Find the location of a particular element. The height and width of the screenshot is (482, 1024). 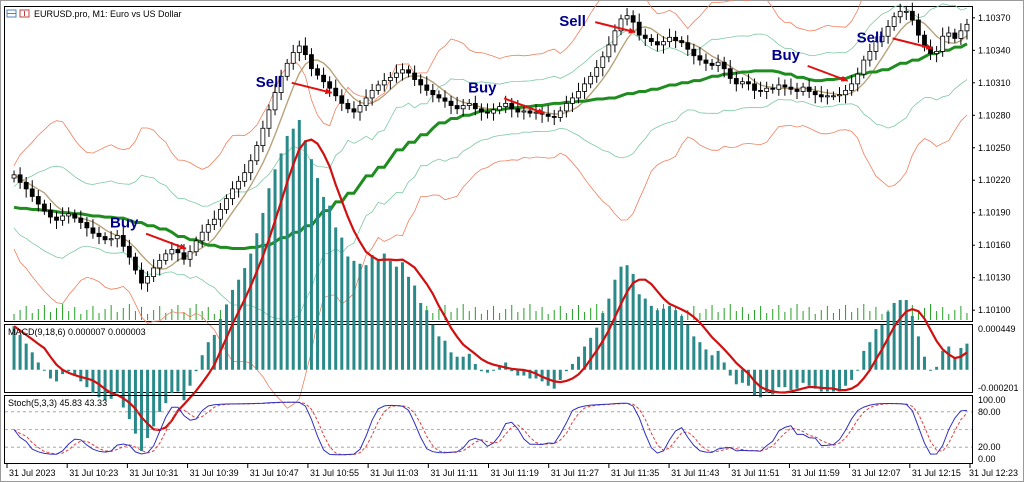

stoch-label: Stoch(5,3,3) 45.83 43.33 is located at coordinates (57, 403).